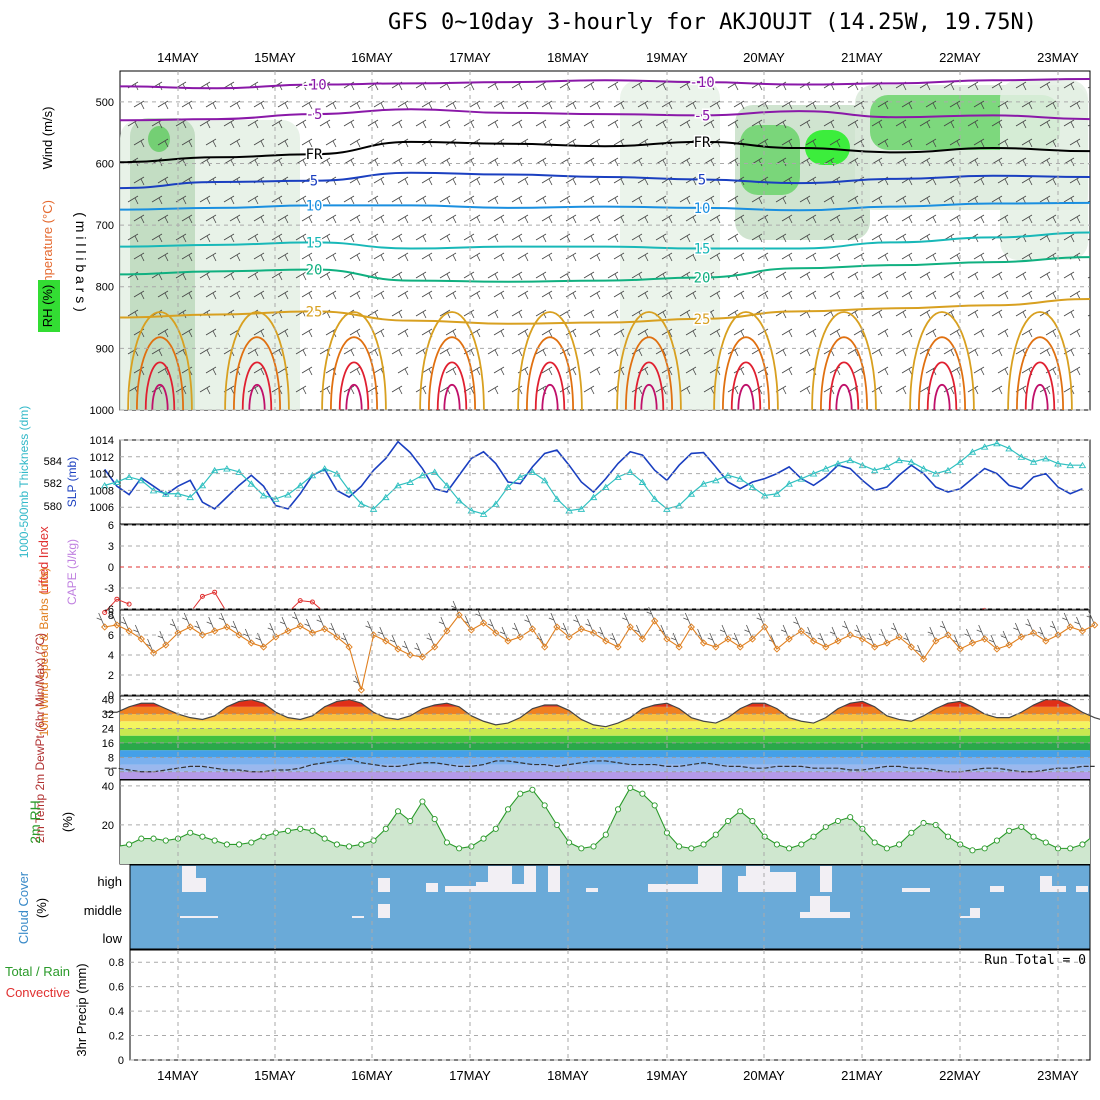 The image size is (1100, 1100). What do you see at coordinates (40, 738) in the screenshot?
I see `ylabel-2m-temp: 2m Temp 2m DewPt (6hr Min/Max) (°C)` at bounding box center [40, 738].